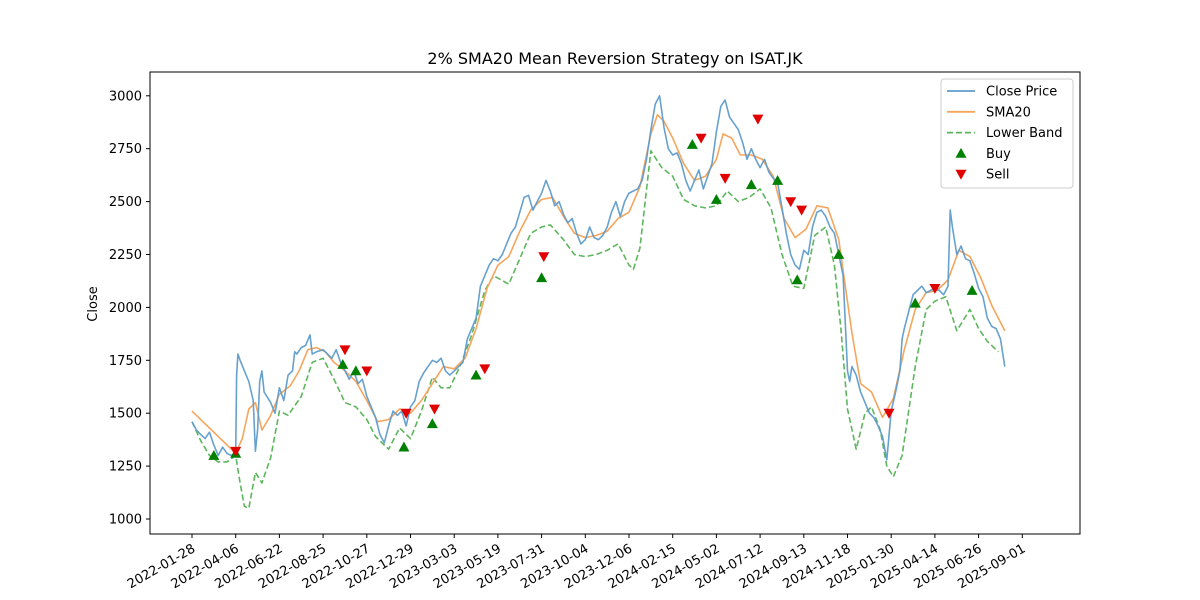 This screenshot has width=1200, height=600. I want to click on legend-item: SMA20, so click(989, 112).